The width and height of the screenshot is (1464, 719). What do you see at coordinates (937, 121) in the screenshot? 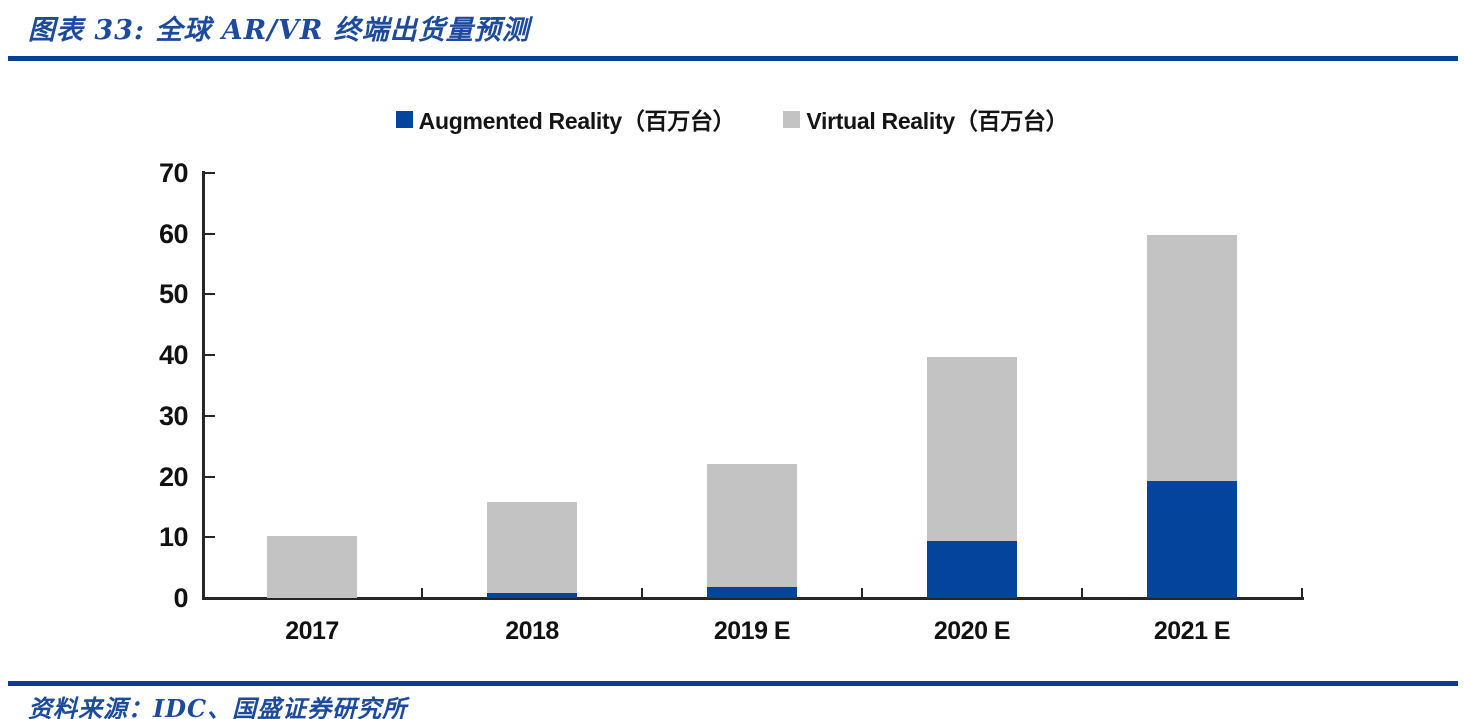
I see `legend-label: Virtual Reality（百万台）` at bounding box center [937, 121].